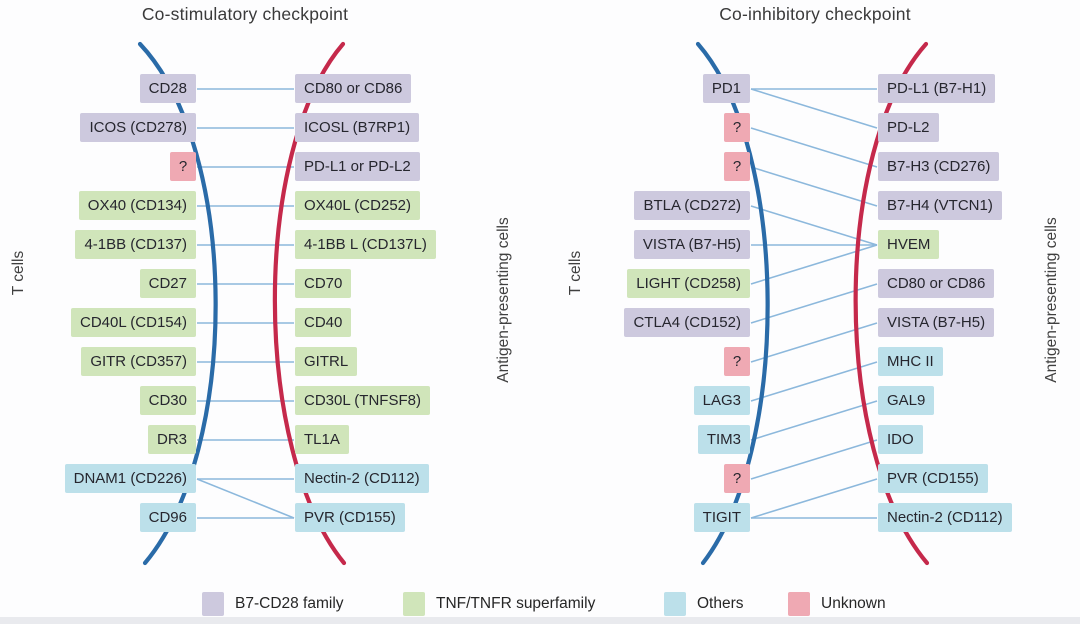 Image resolution: width=1080 pixels, height=624 pixels. Describe the element at coordinates (138, 361) in the screenshot. I see `box-gitr-cd357: GITR (CD357)` at that location.